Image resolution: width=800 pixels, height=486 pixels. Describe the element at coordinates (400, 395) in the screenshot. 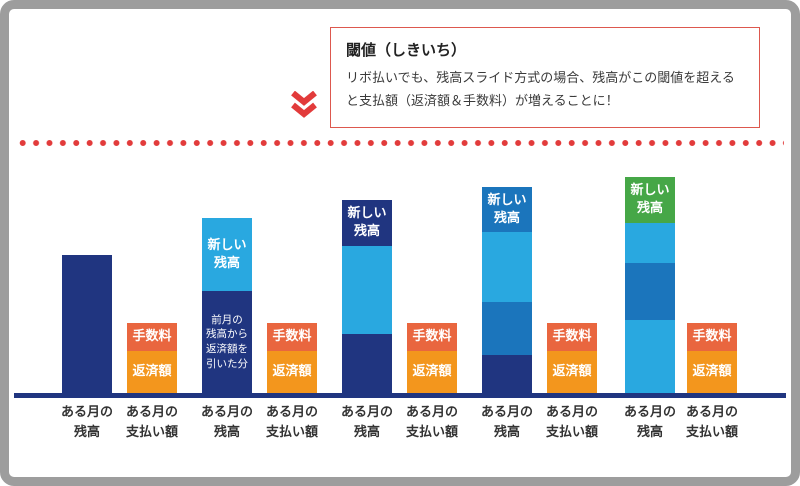

I see `chart-baseline-axis` at that location.